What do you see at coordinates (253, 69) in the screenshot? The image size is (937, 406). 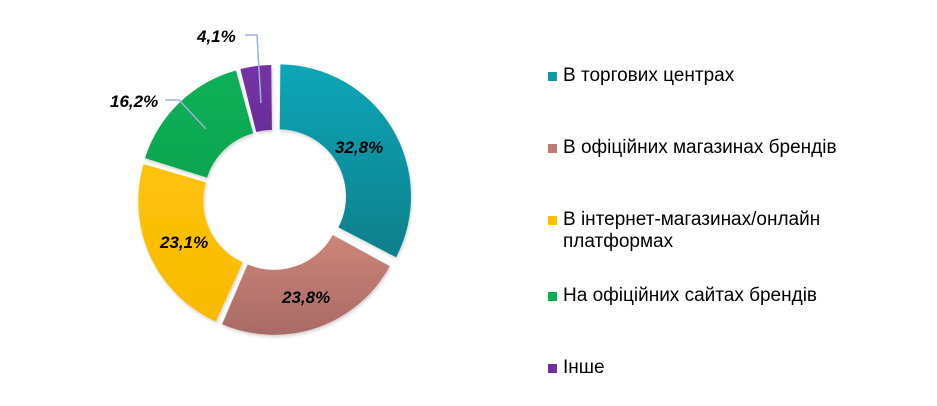 I see `leader-line-other` at bounding box center [253, 69].